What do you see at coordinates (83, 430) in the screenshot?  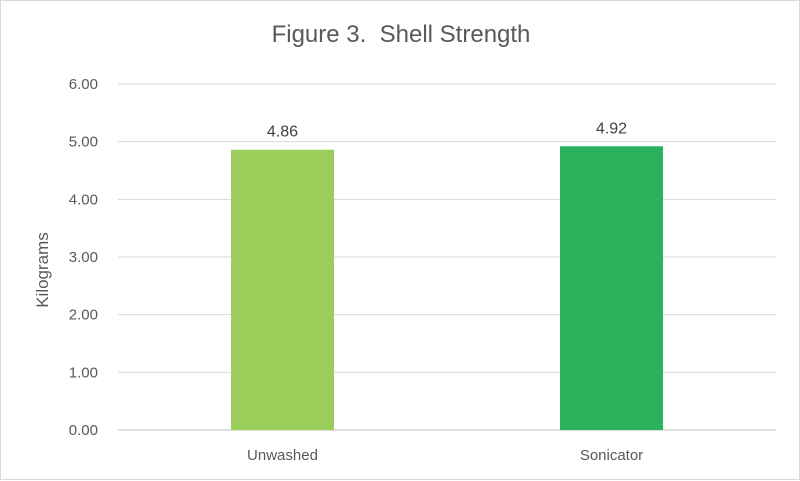 I see `y-tick-label: 0.00` at bounding box center [83, 430].